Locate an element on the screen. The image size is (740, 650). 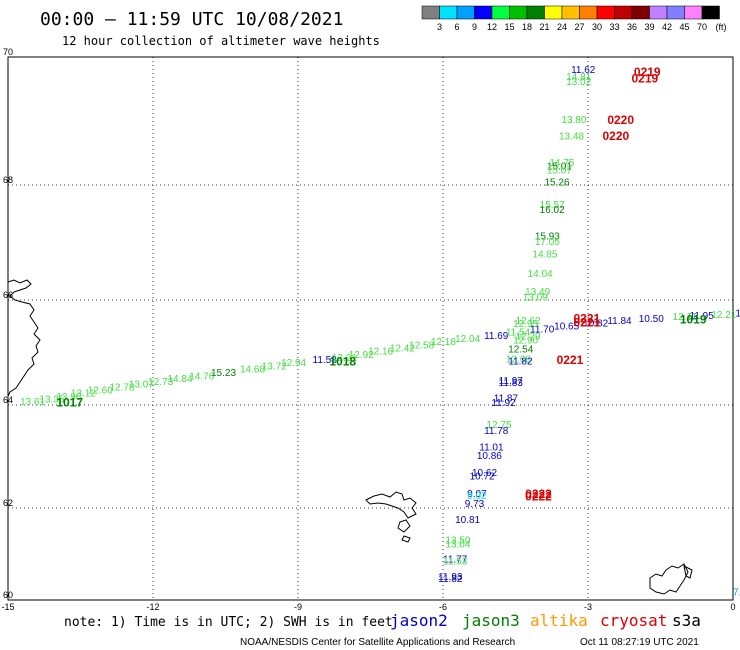
swh-value: 13.61 is located at coordinates (32, 402).